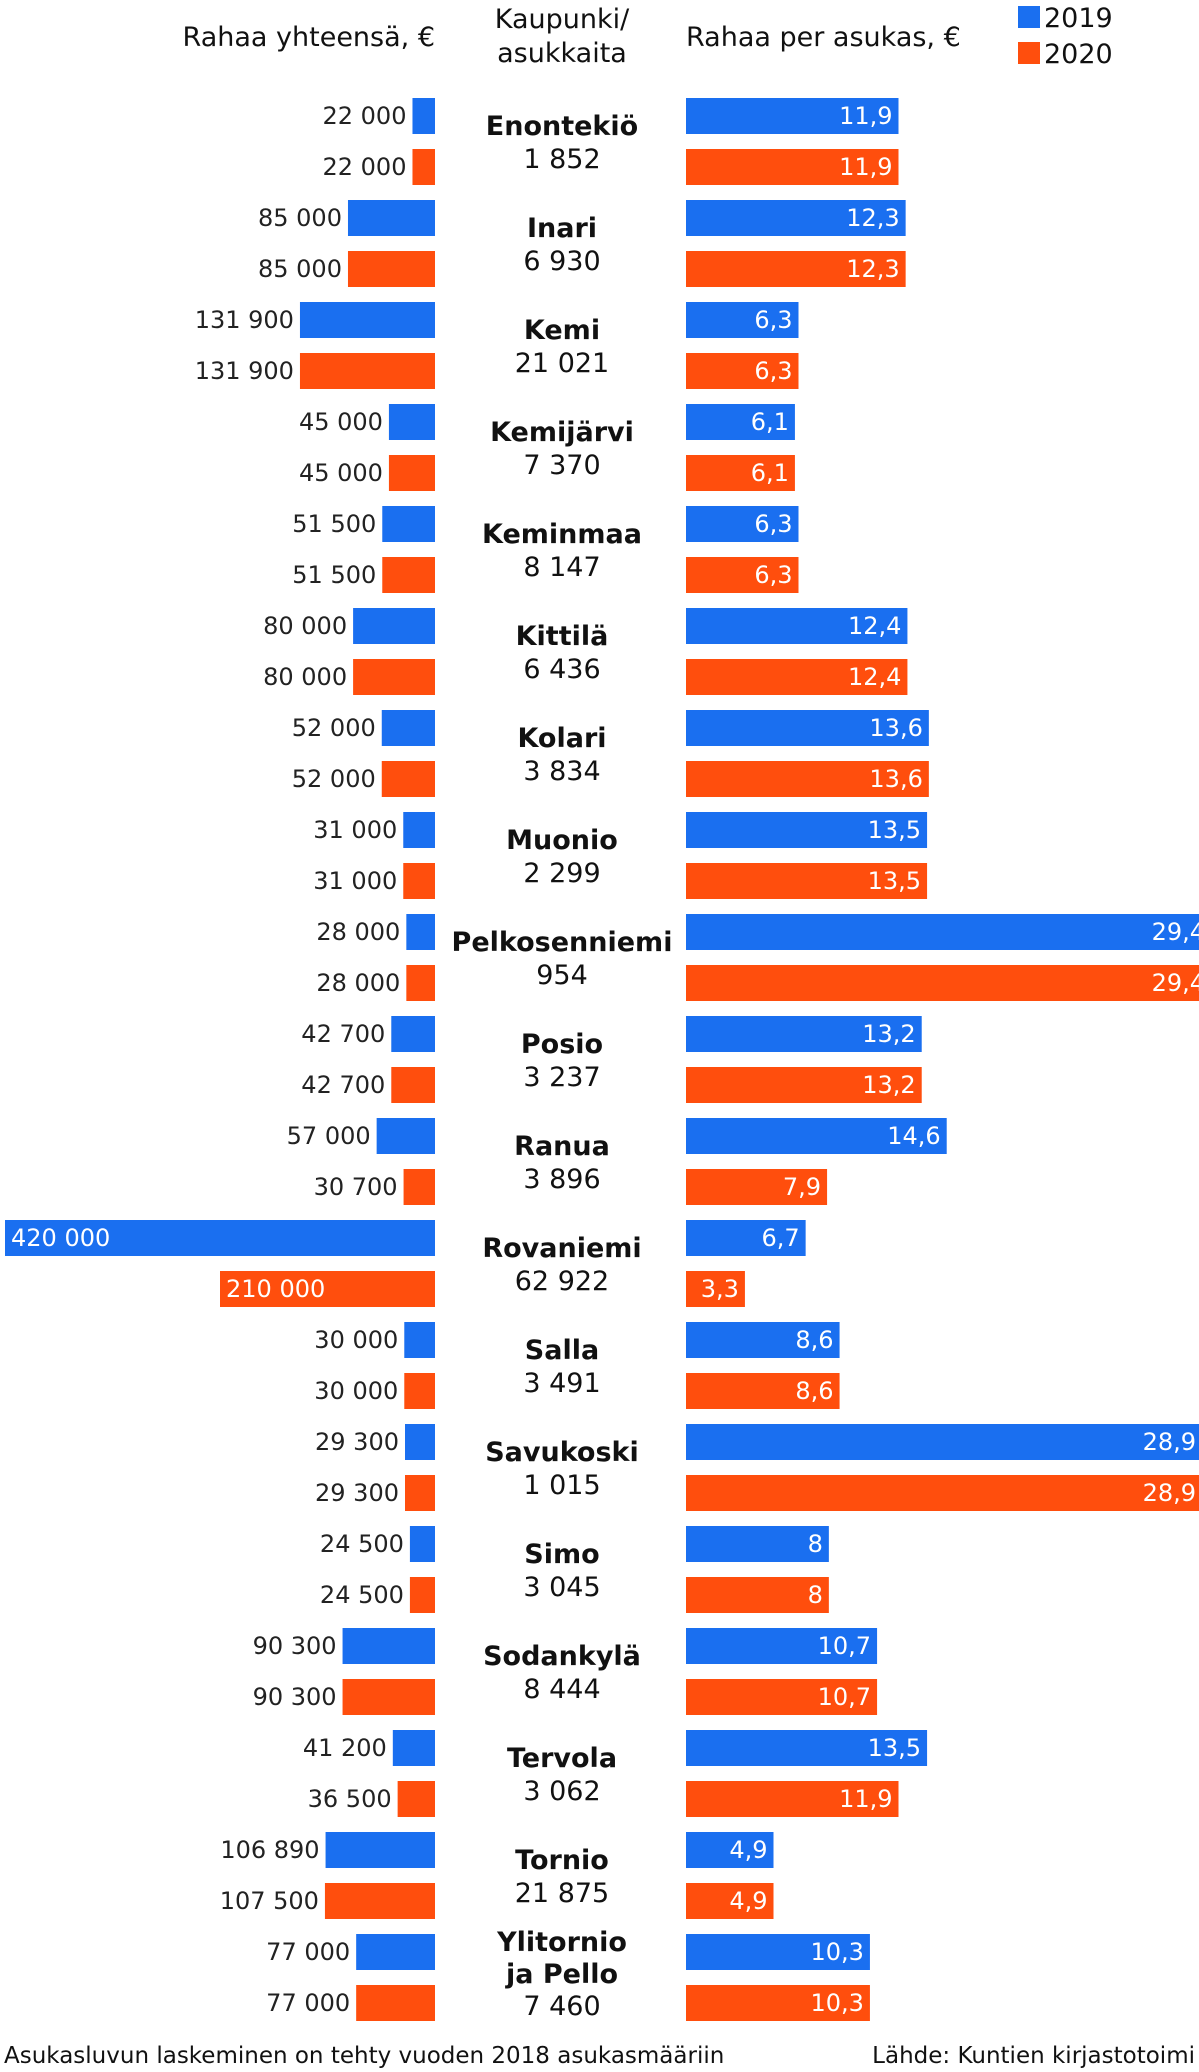 The image size is (1199, 2072). Describe the element at coordinates (345, 1748) in the screenshot. I see `total-label-tervola-2019: 41 200` at that location.